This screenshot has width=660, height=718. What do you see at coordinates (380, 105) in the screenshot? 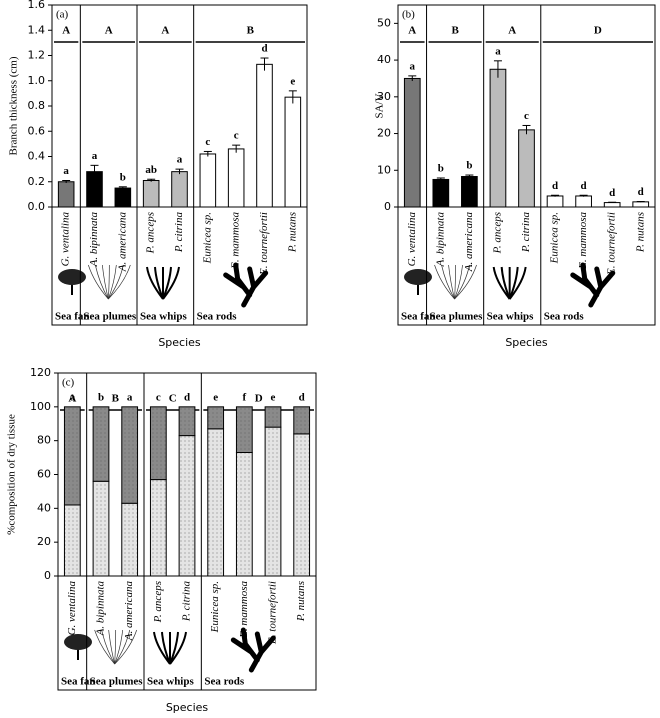
I see `y-axis-label: SA/V` at bounding box center [380, 105].